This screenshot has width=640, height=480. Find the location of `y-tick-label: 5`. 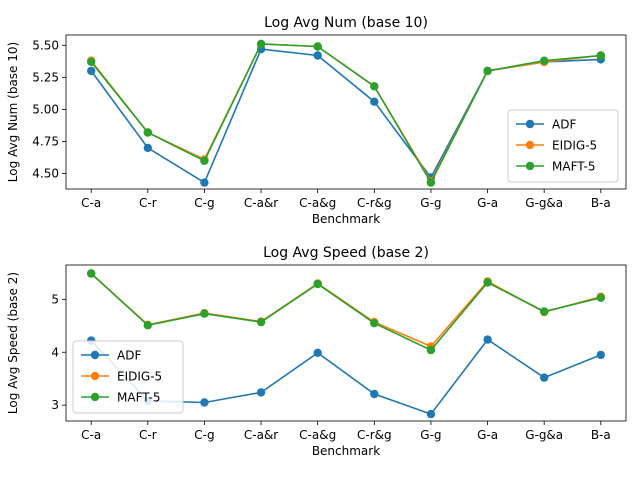

y-tick-label: 5 is located at coordinates (55, 299).